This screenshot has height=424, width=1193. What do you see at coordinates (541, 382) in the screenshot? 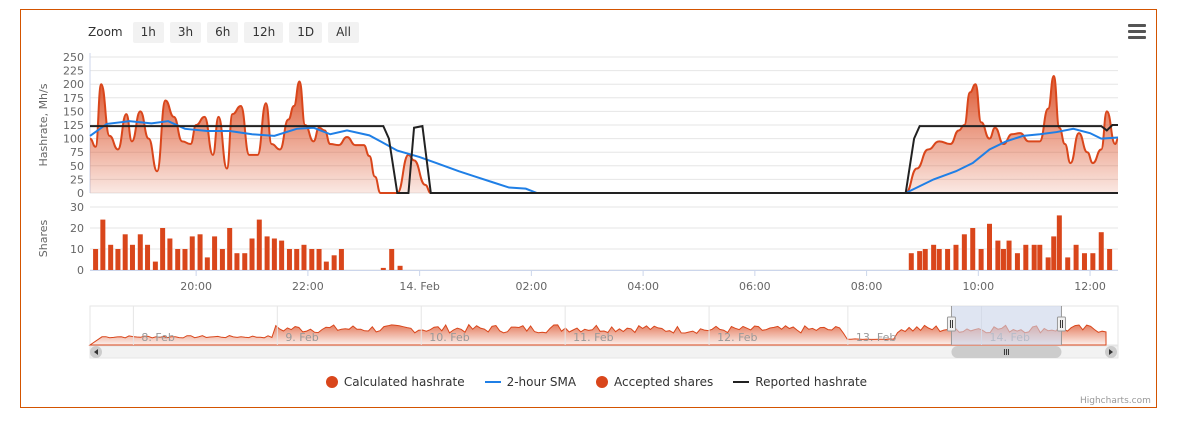
I see `legend-label: 2-hour SMA` at bounding box center [541, 382].